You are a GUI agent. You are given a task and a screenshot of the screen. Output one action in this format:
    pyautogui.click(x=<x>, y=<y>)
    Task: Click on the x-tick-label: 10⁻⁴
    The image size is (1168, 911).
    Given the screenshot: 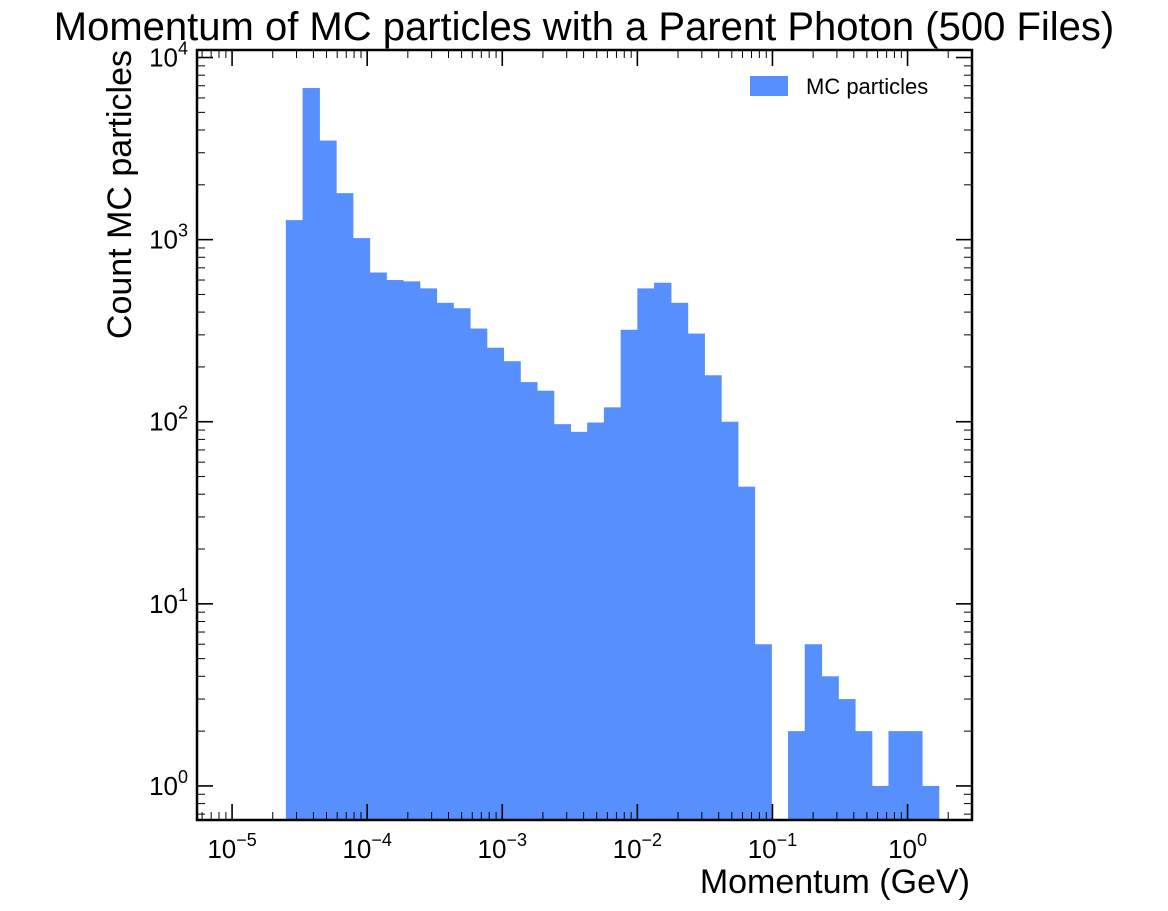 What is the action you would take?
    pyautogui.click(x=366, y=847)
    